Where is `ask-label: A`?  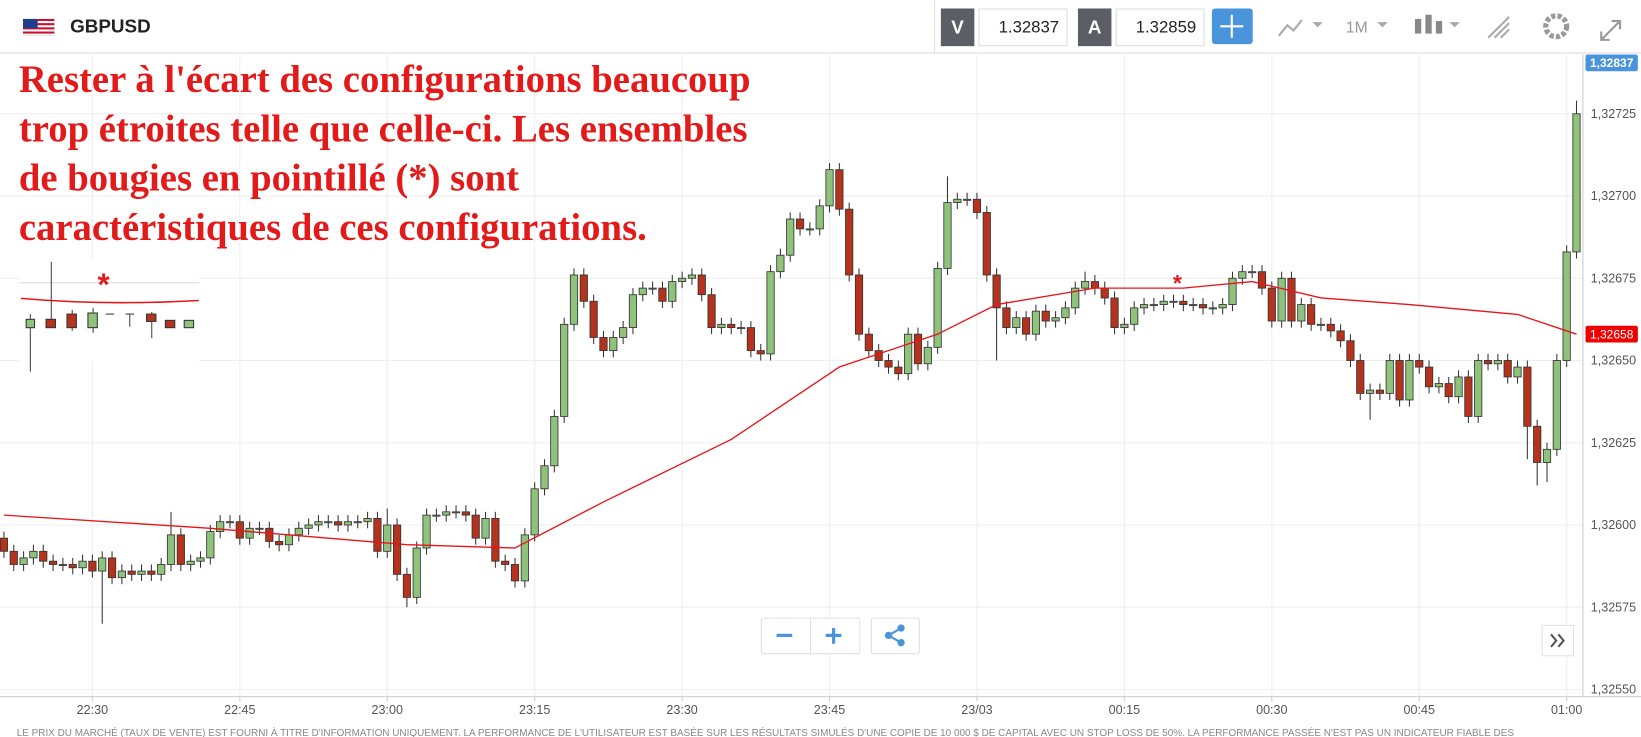
ask-label: A is located at coordinates (1095, 27).